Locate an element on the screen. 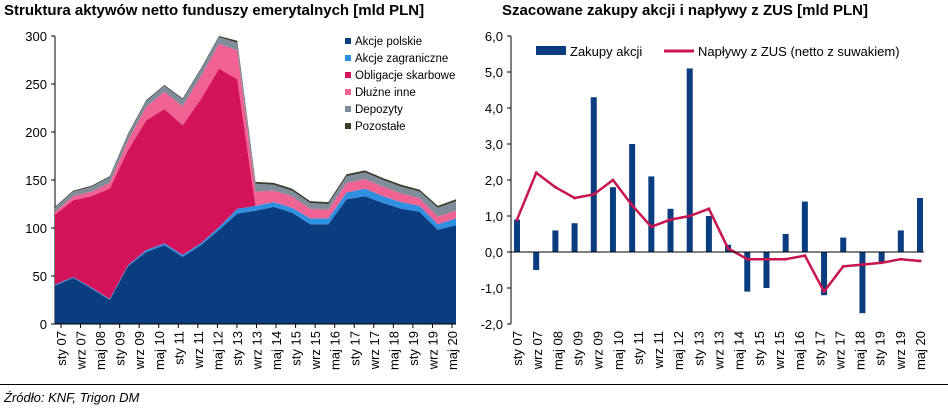  source-divider is located at coordinates (474, 384).